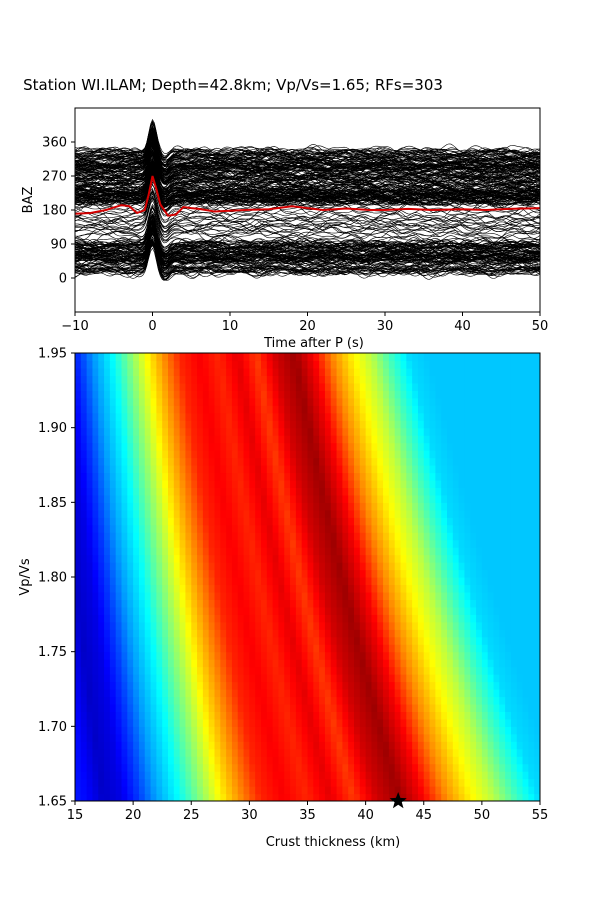 Image resolution: width=600 pixels, height=900 pixels. I want to click on rf-trace, so click(307, 218).